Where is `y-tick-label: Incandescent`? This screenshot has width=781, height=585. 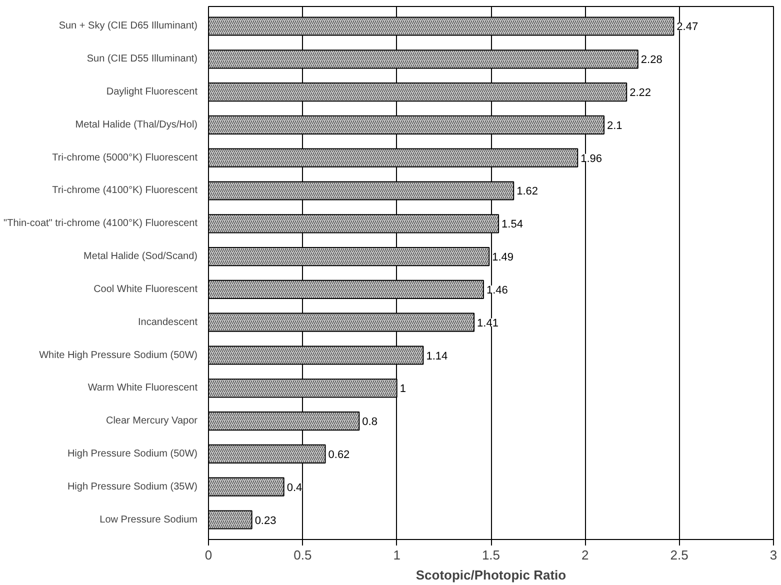
y-tick-label: Incandescent is located at coordinates (168, 322).